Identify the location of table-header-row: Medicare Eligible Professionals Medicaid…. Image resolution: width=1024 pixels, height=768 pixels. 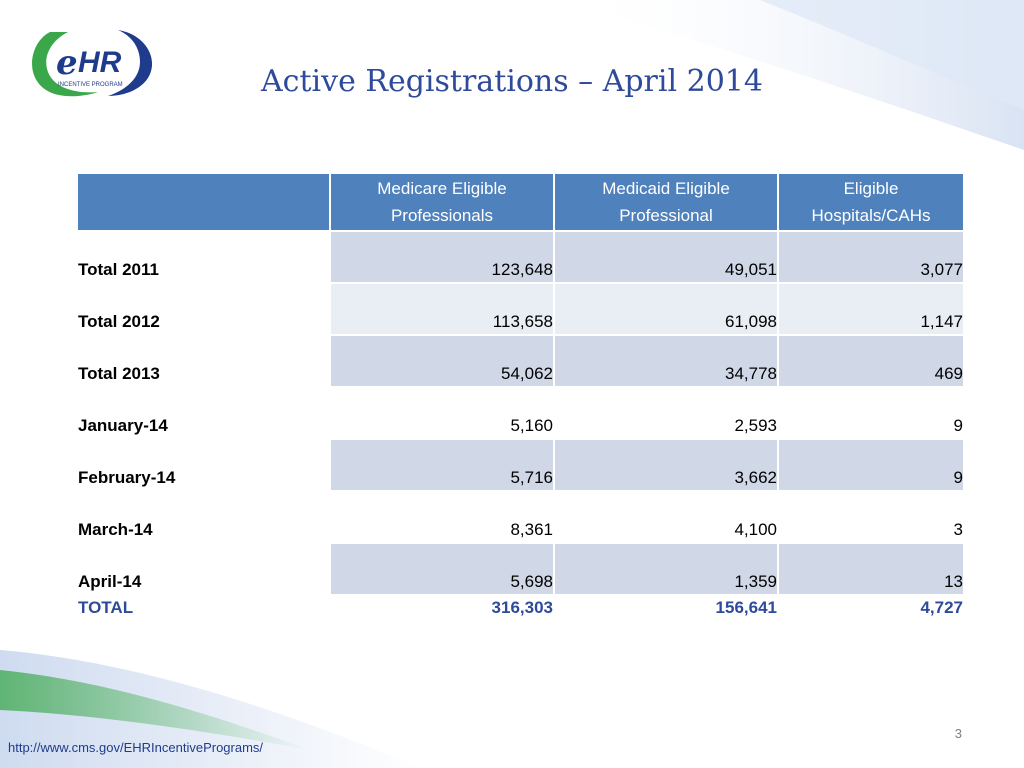
(520, 202).